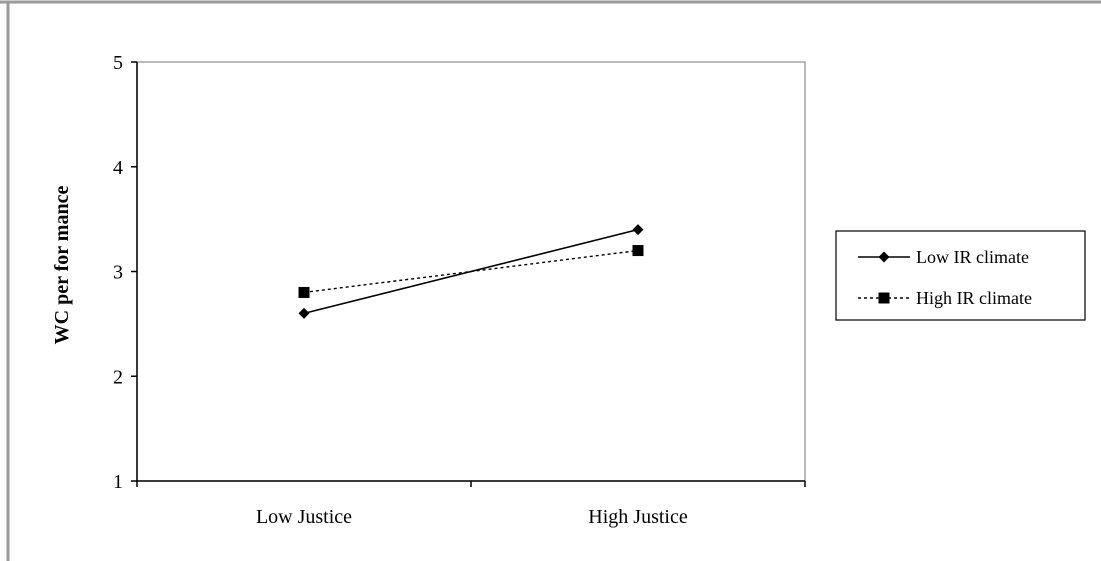  I want to click on y-tick-label: 2, so click(118, 377).